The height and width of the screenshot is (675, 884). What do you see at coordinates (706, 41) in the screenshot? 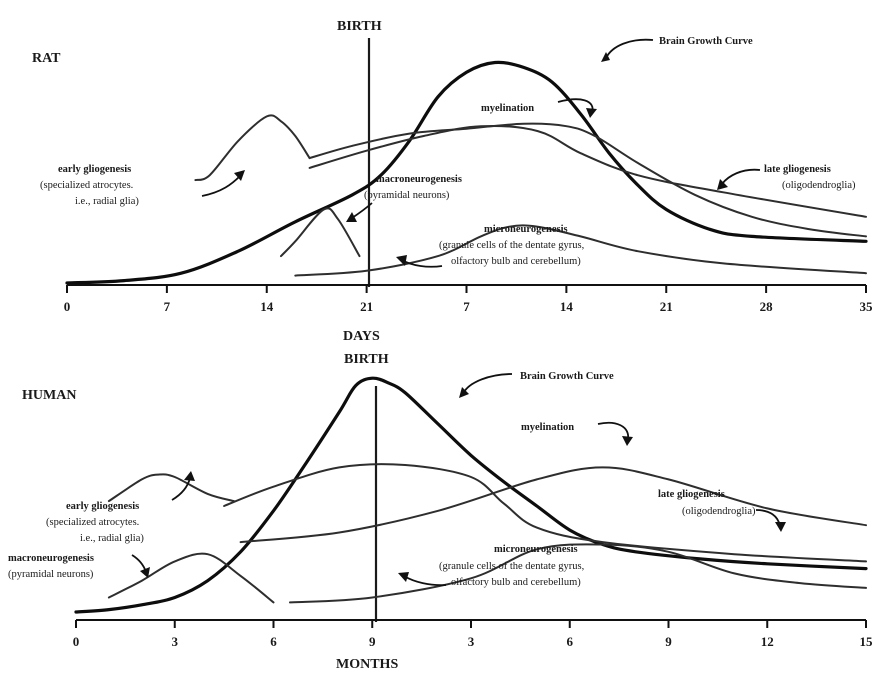
I see `rat-brain-growth-label: Brain Growth Curve` at bounding box center [706, 41].